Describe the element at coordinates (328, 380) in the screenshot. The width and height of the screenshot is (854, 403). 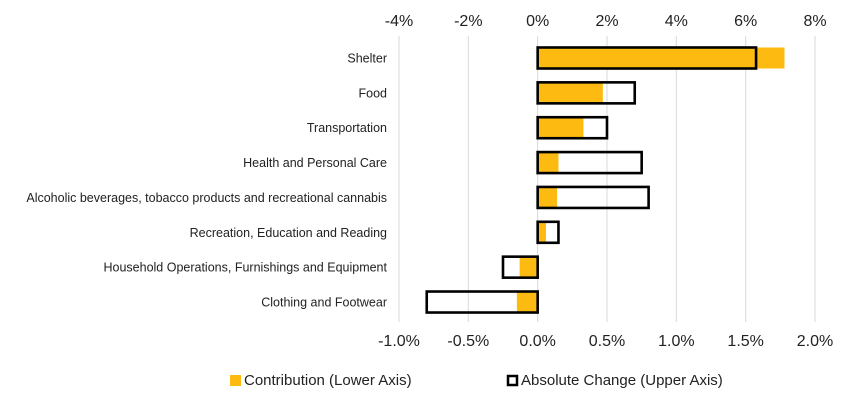
I see `legend-label-contribution: Contribution (Lower Axis)` at that location.